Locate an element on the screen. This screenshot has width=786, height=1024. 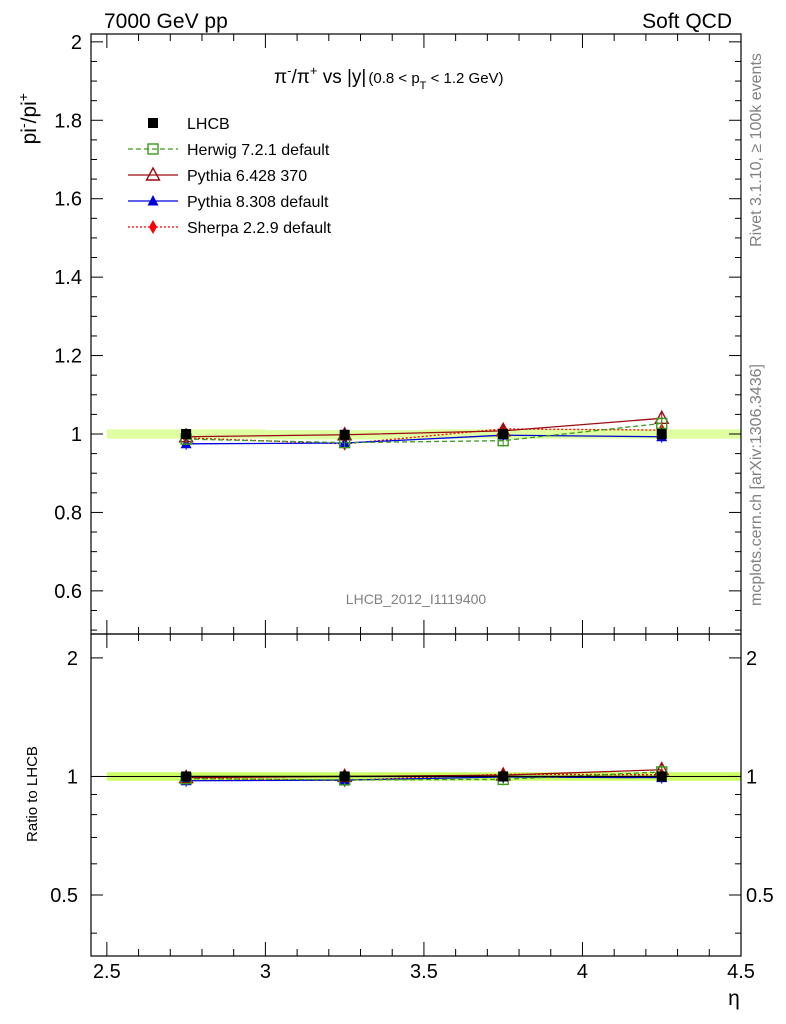
ratio-y-tick-label: 0.5 is located at coordinates (64, 896).